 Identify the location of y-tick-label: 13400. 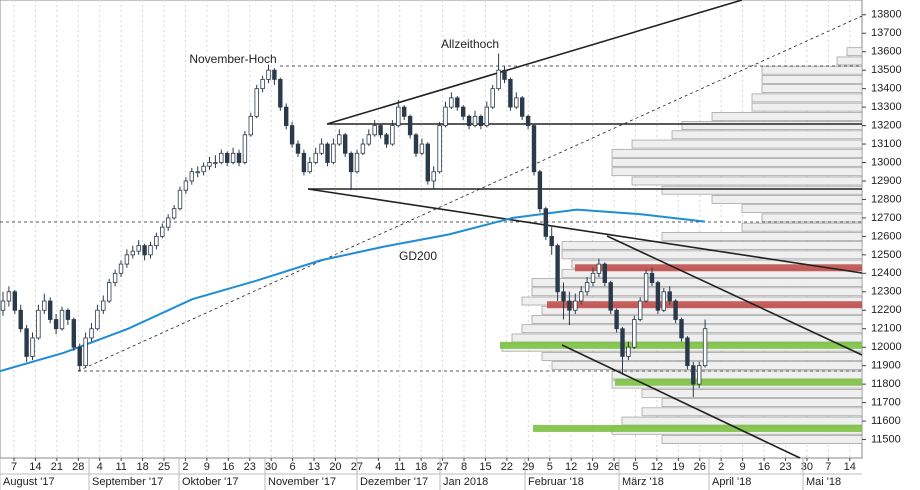
(886, 89).